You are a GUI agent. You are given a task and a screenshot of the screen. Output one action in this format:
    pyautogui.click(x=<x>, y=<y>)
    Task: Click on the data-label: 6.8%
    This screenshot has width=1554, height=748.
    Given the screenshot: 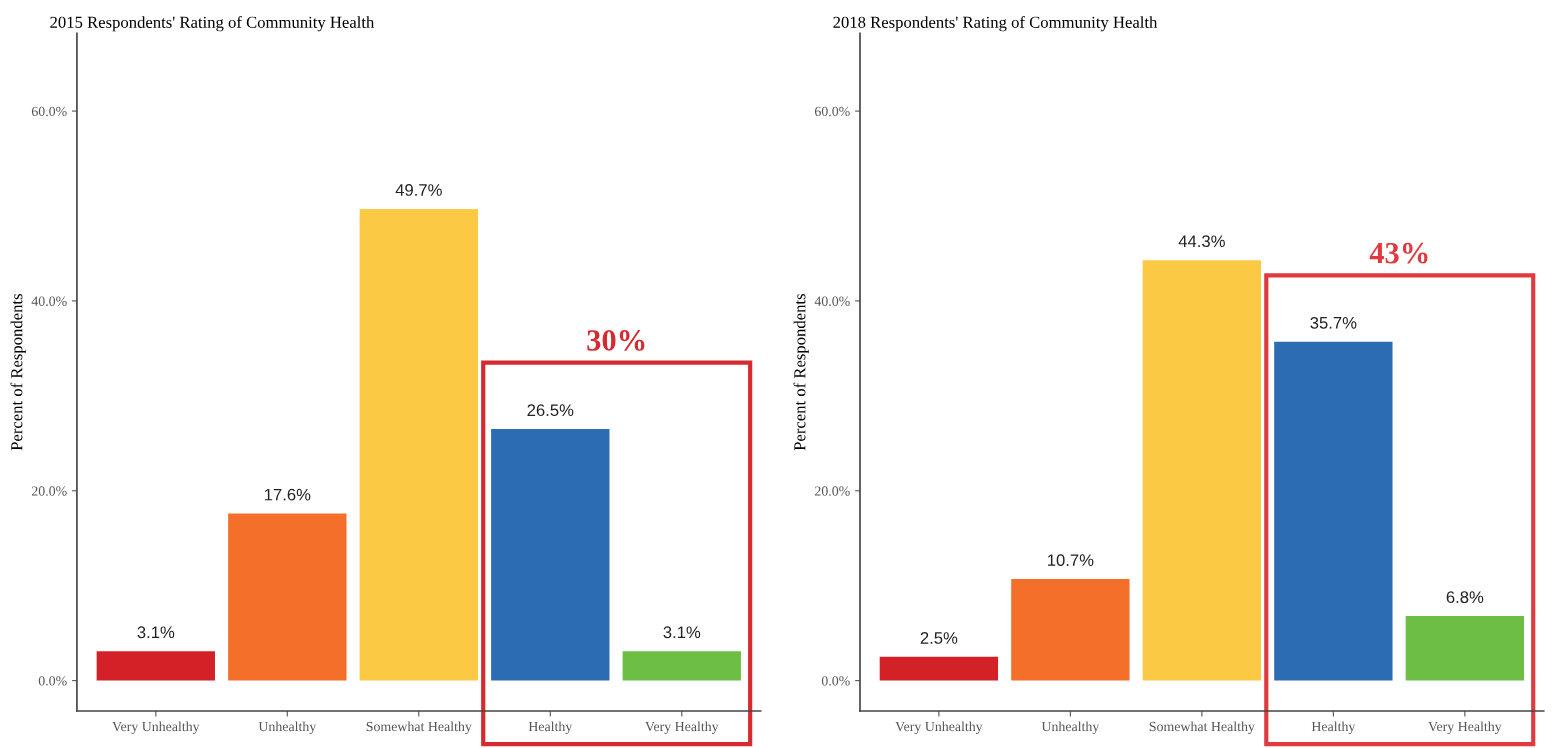 What is the action you would take?
    pyautogui.click(x=1465, y=597)
    